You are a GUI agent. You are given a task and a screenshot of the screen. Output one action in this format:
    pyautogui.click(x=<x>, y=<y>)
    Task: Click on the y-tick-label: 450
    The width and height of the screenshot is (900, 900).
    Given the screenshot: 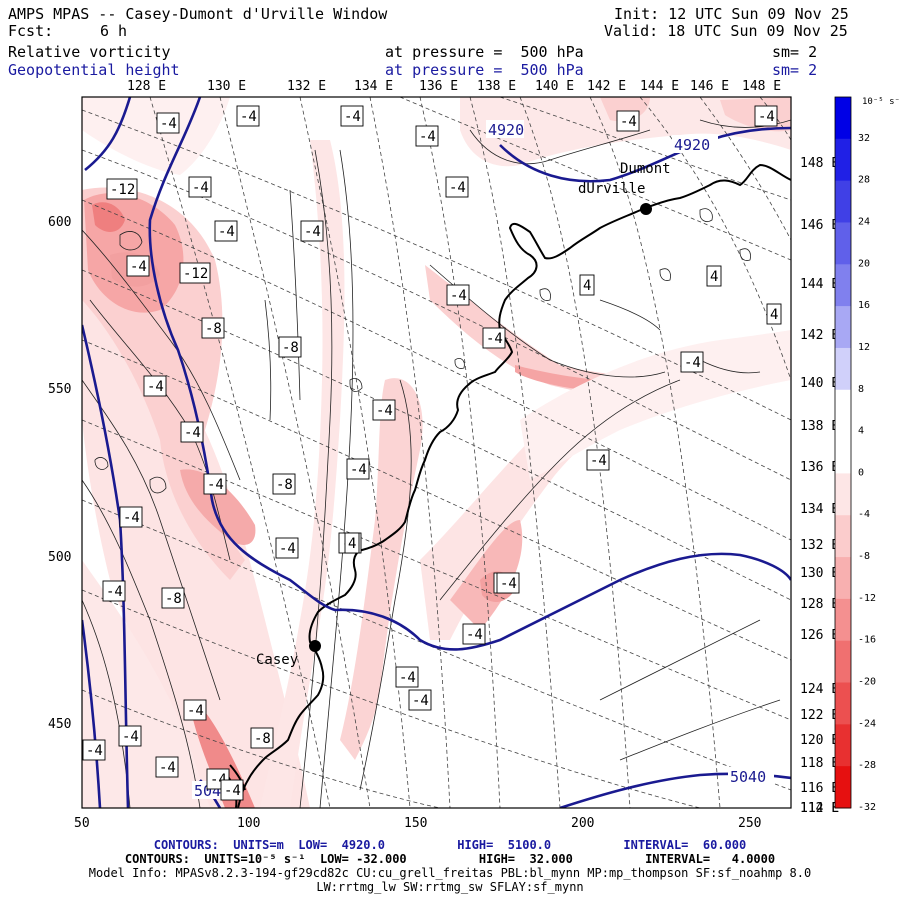 What is the action you would take?
    pyautogui.click(x=59, y=724)
    